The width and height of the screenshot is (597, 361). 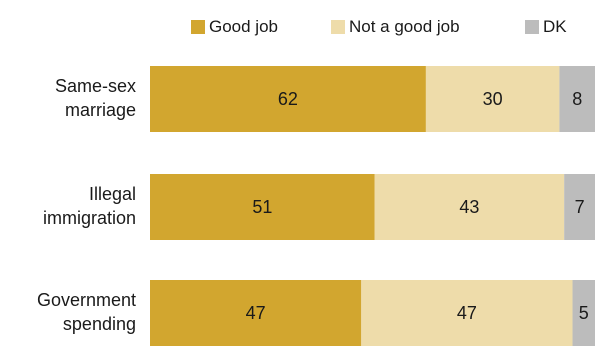 I want to click on data-label: 7, so click(x=580, y=207).